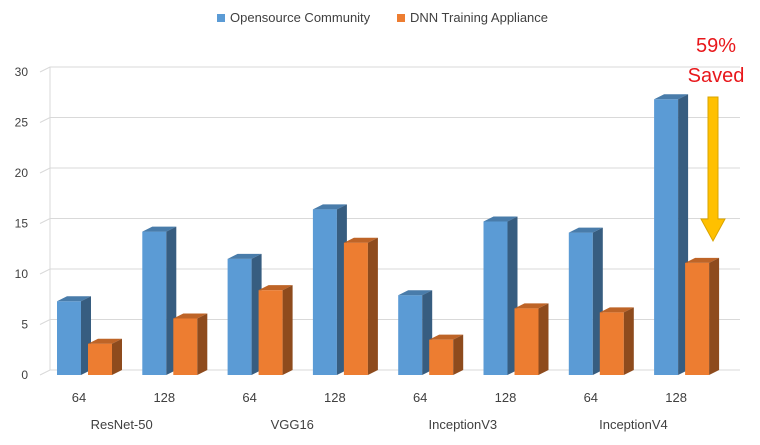  Describe the element at coordinates (22, 224) in the screenshot. I see `y-tick-label: 15` at that location.